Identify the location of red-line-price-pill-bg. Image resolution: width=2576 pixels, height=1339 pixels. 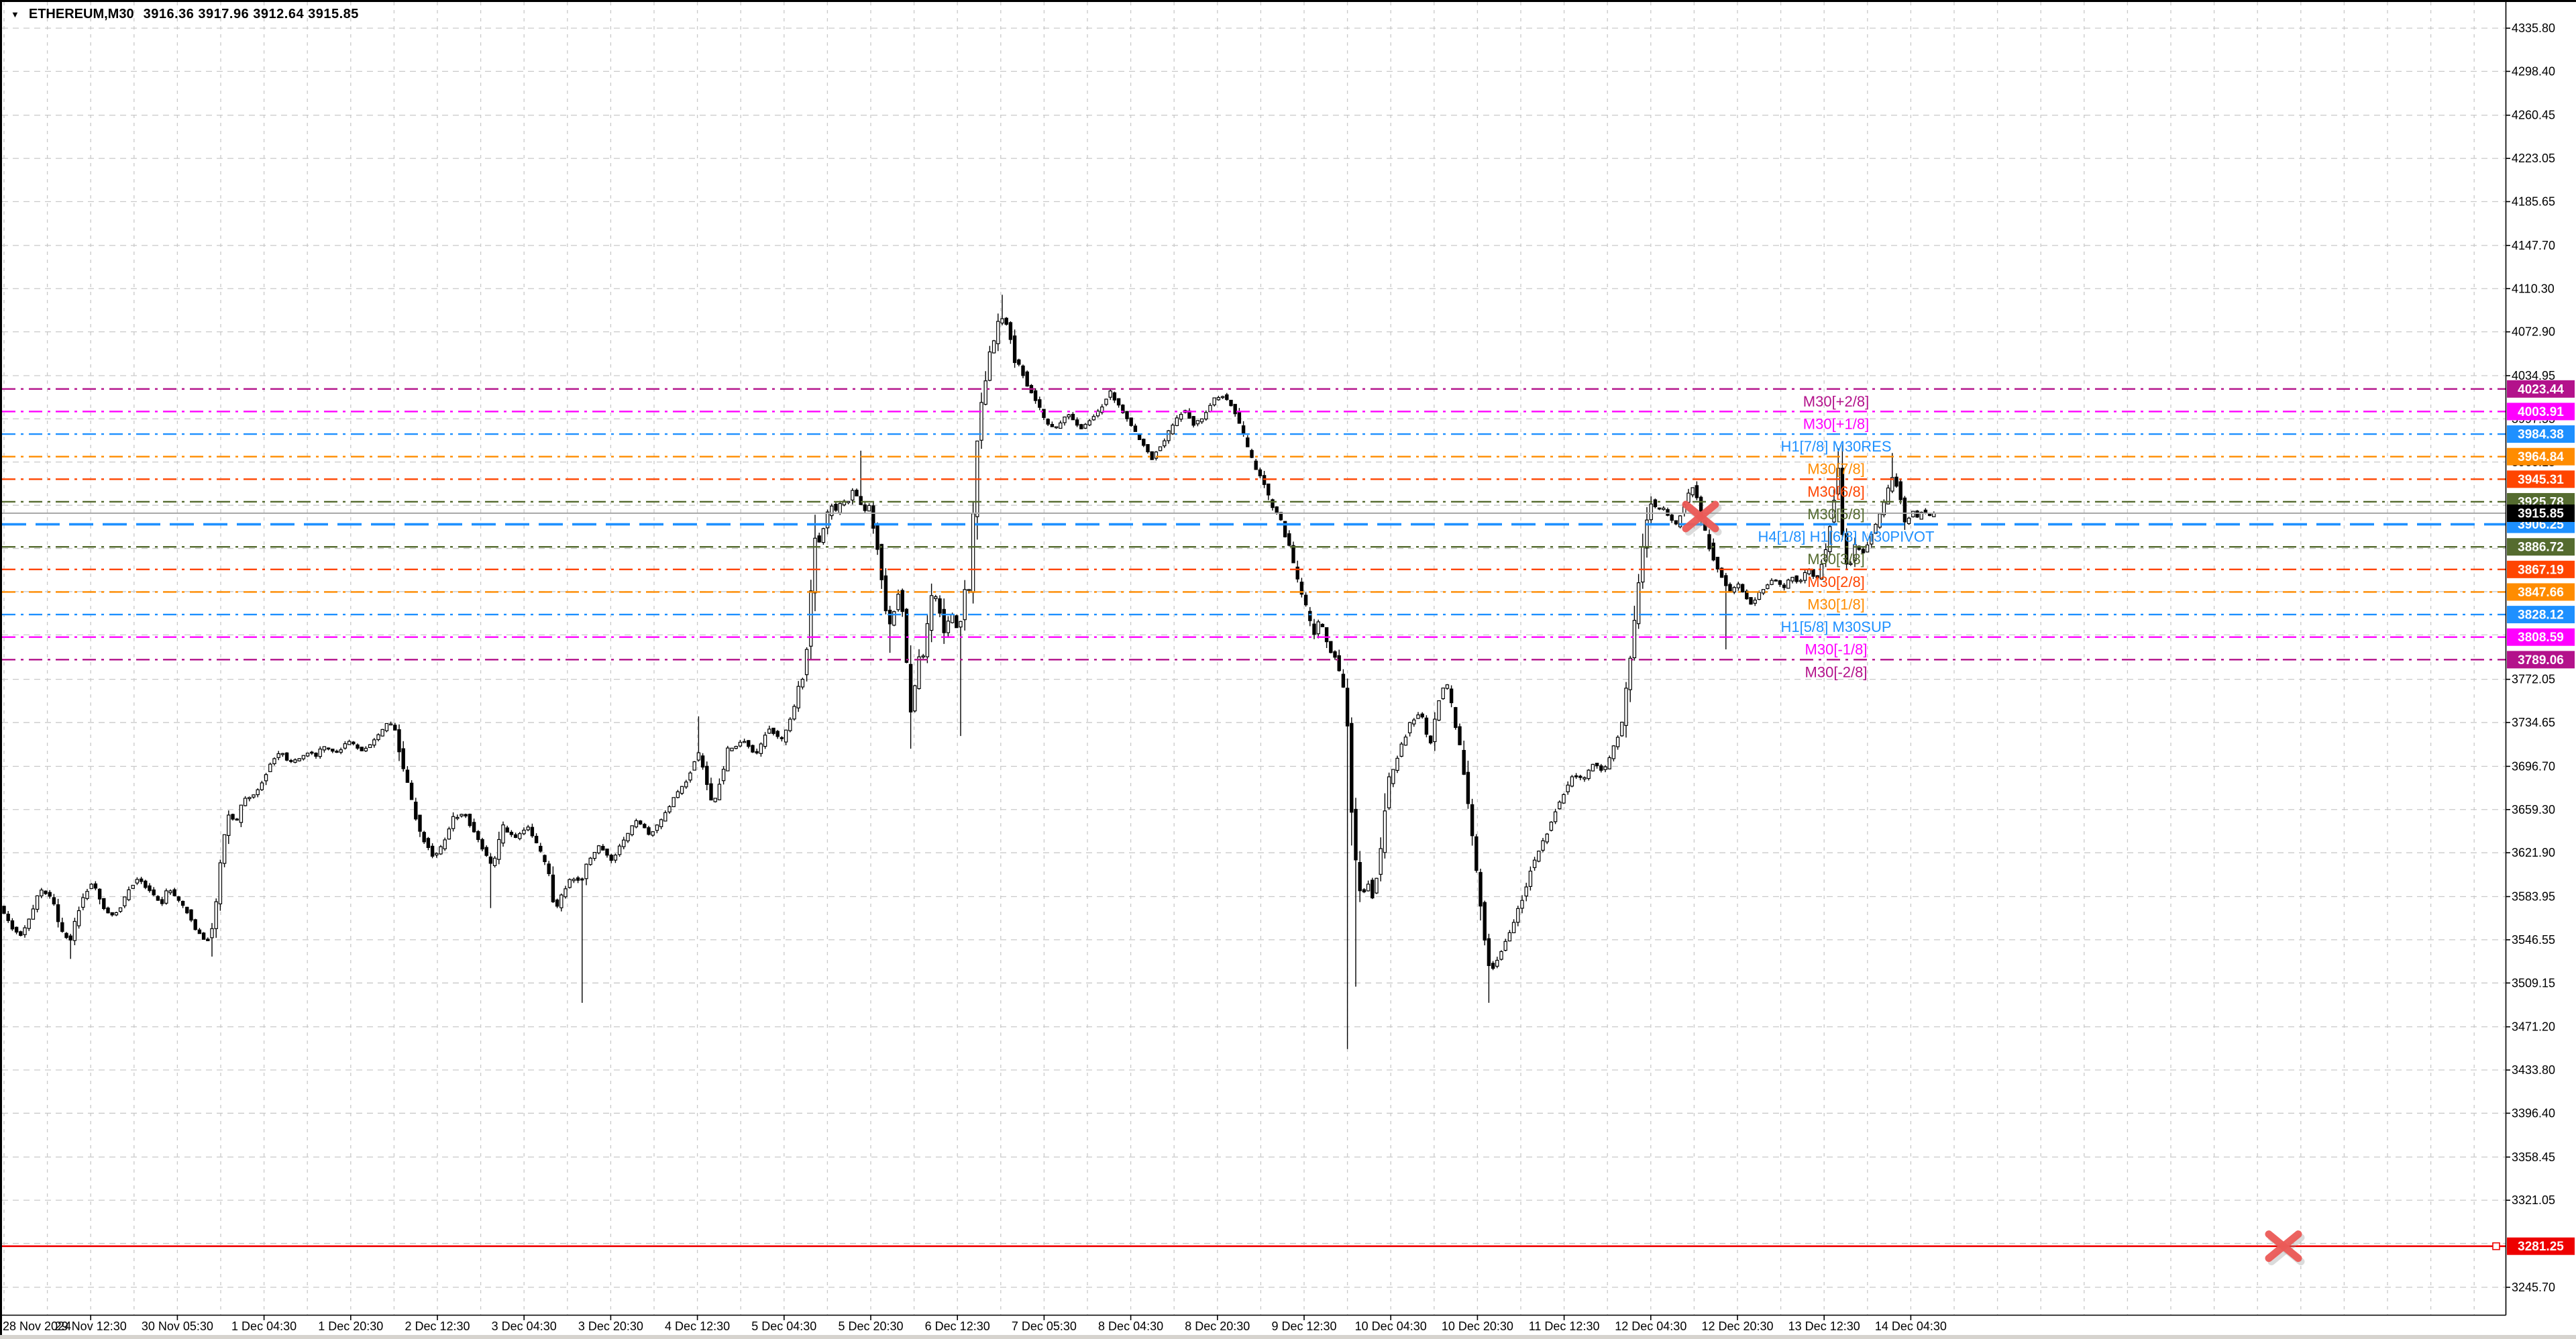
(2541, 1246).